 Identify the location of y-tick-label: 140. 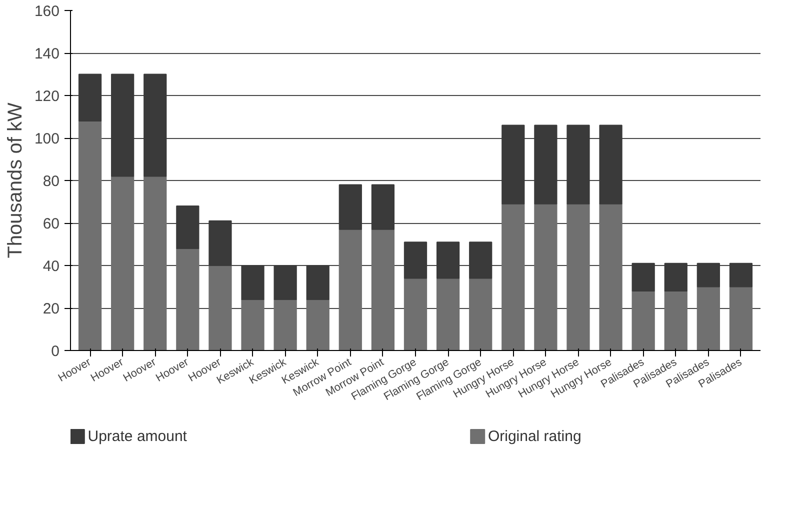
(47, 54).